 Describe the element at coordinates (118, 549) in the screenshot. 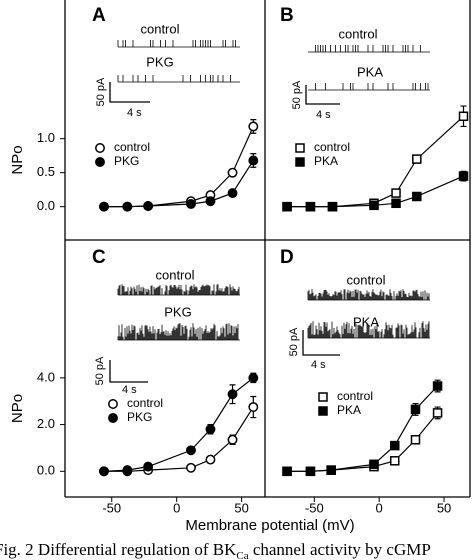

I see `caption-text: Fig. 2 Differential regulation of BK` at that location.